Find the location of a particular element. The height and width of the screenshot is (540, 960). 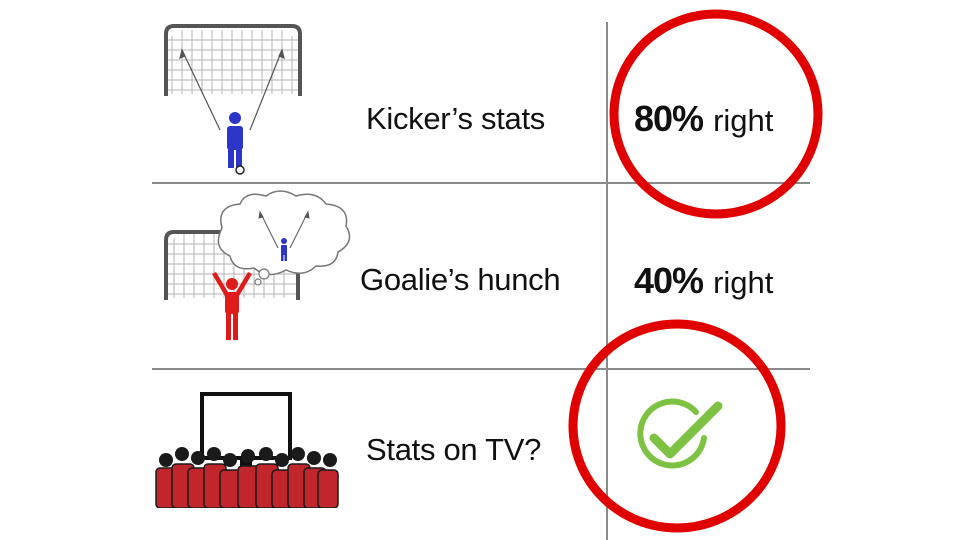

kicker-goal-icon is located at coordinates (233, 99).